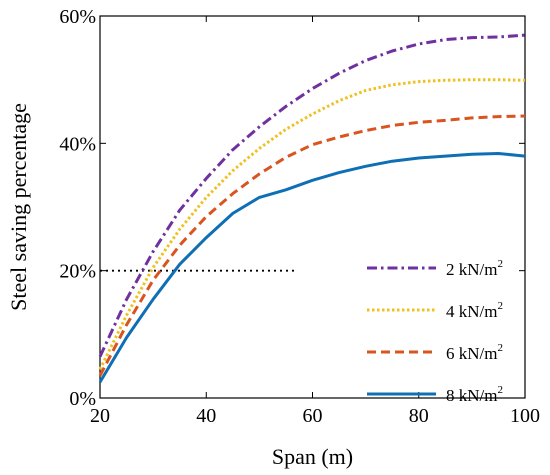 The width and height of the screenshot is (550, 475). I want to click on x-tick-label: 100, so click(525, 416).